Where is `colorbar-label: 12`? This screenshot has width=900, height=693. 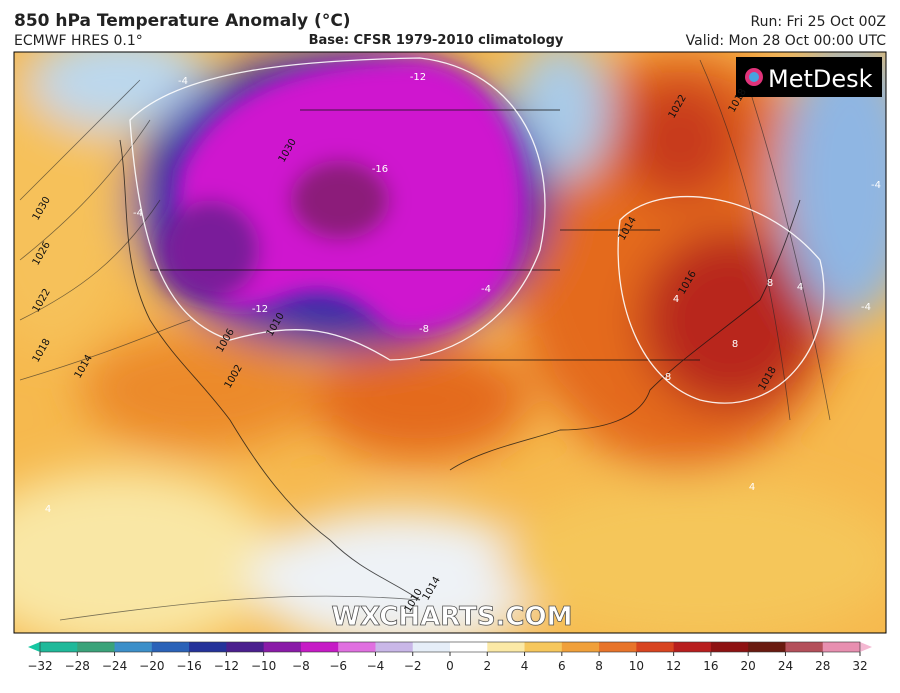
colorbar-label: 12 is located at coordinates (673, 666).